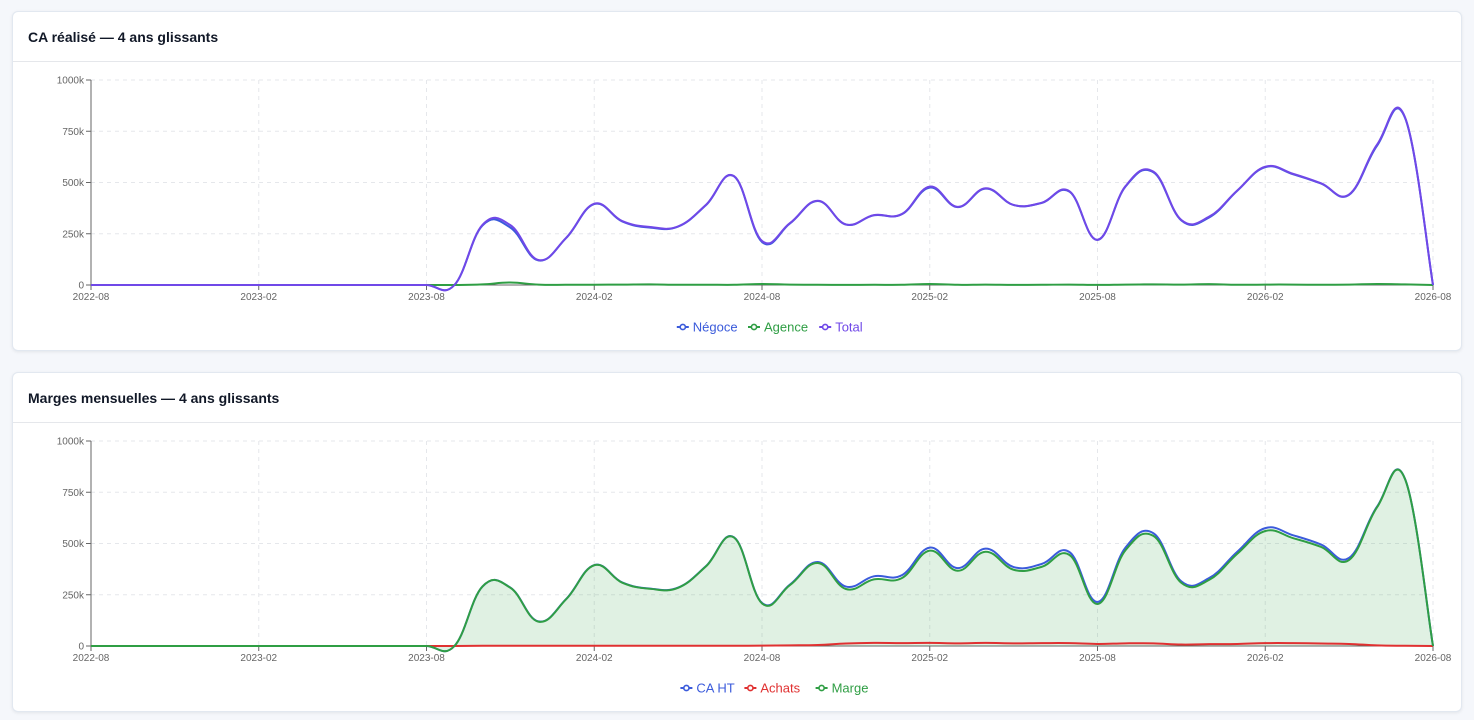  Describe the element at coordinates (737, 37) in the screenshot. I see `card-title: CA réalisé — 4 ans glissants` at that location.